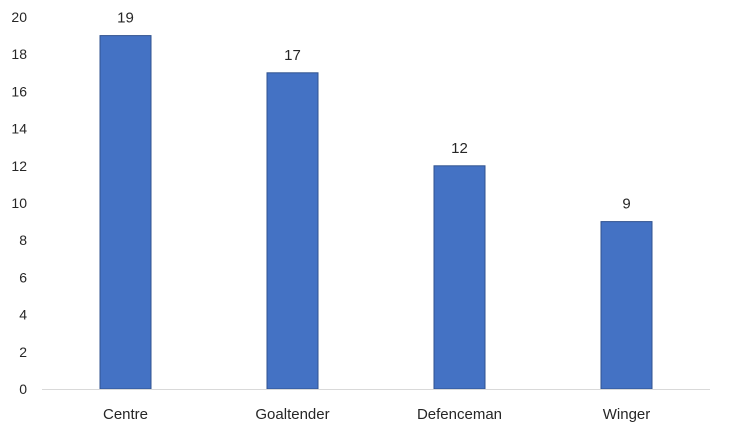 Image resolution: width=730 pixels, height=442 pixels. Describe the element at coordinates (459, 414) in the screenshot. I see `x-tick-label: Defenceman` at that location.